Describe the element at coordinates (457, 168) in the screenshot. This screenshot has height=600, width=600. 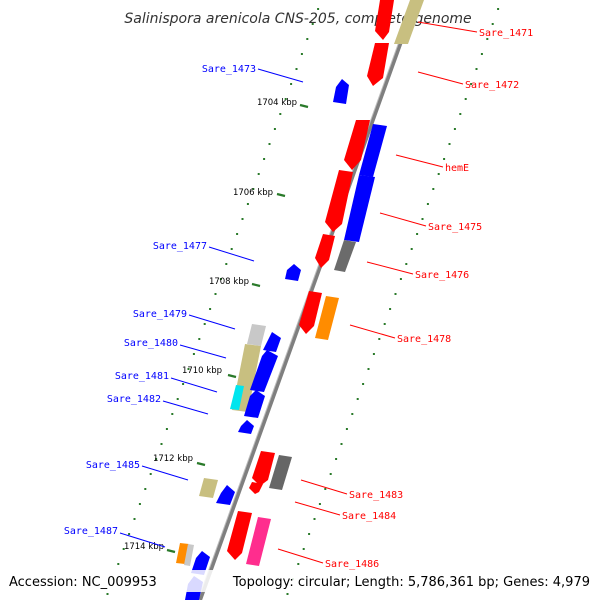
I see `gene-label: hemE` at that location.